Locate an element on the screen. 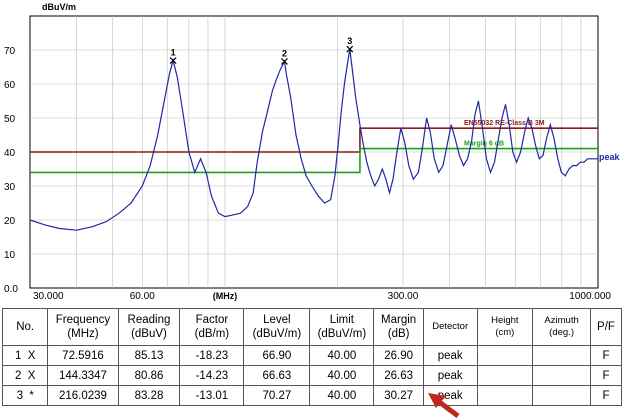 This screenshot has width=625, height=420. column-header: Azimuth (deg.) is located at coordinates (561, 327).